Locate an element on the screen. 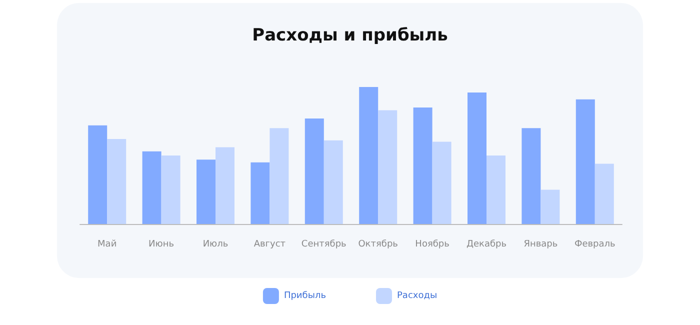 This screenshot has width=700, height=325. x-tick-label: Август is located at coordinates (270, 245).